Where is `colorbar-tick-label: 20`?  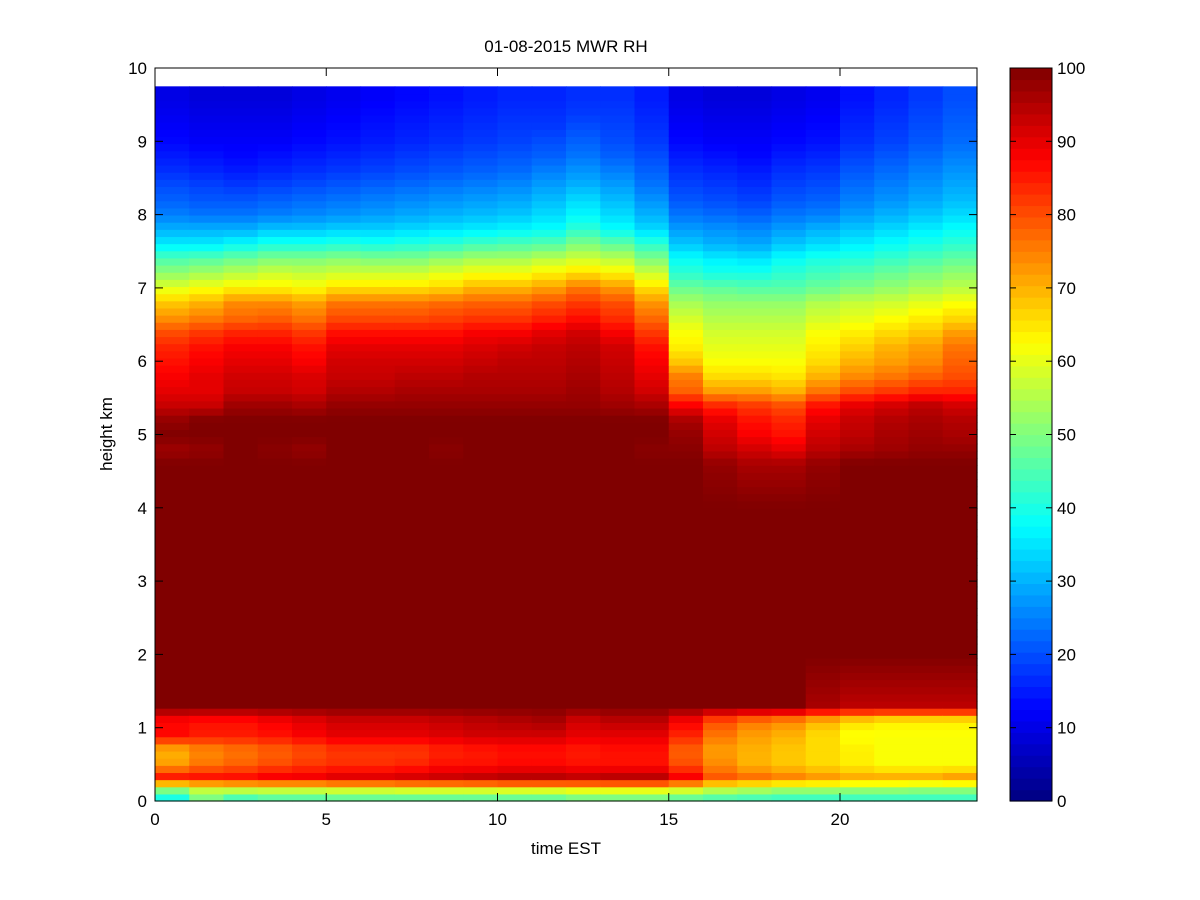 colorbar-tick-label: 20 is located at coordinates (1066, 654).